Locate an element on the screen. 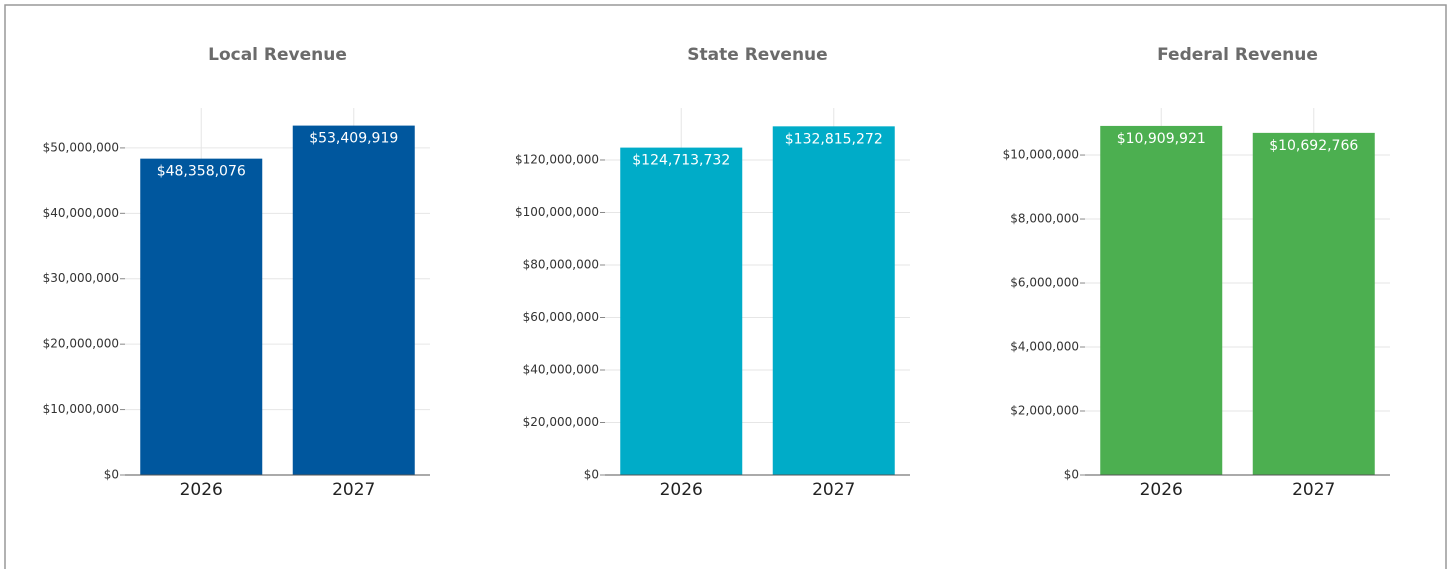  y-tick-label: $30,000,000 is located at coordinates (81, 278).